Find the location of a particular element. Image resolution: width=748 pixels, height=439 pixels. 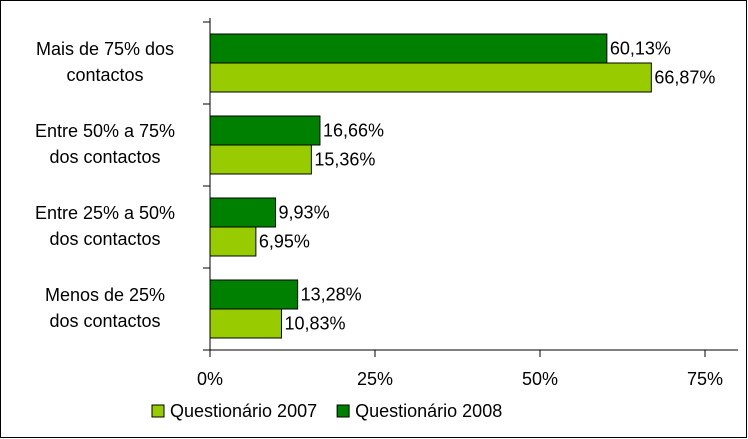

value-label: 16,66% is located at coordinates (353, 130).